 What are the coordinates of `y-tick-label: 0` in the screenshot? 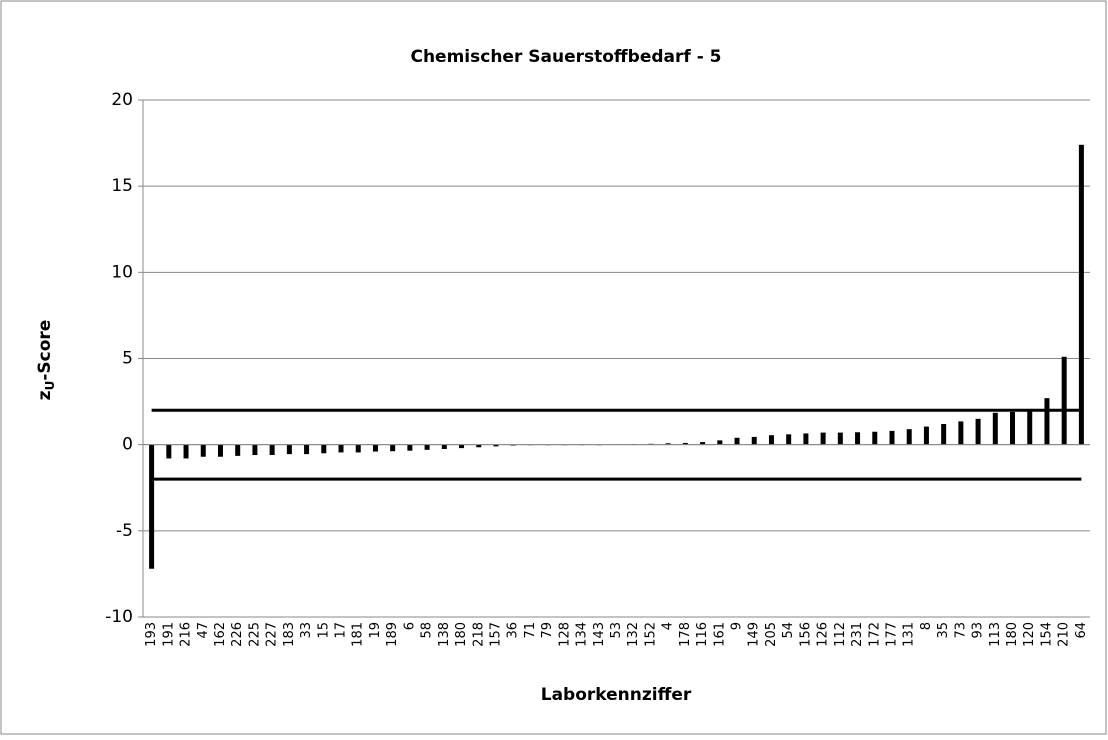 It's located at (127, 445).